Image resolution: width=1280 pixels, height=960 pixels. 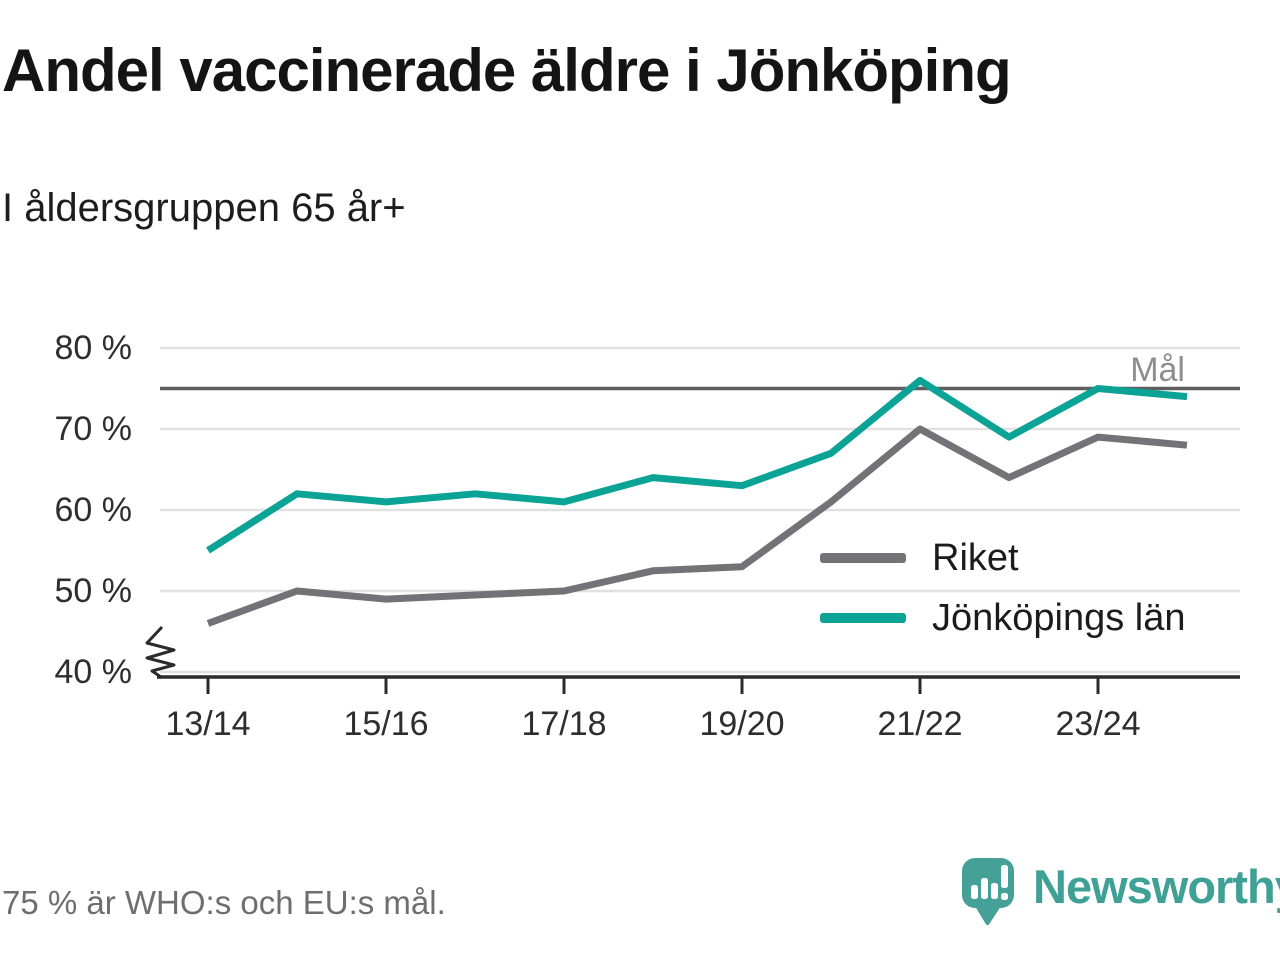 What do you see at coordinates (1156, 886) in the screenshot?
I see `brand-name: Newsworthy` at bounding box center [1156, 886].